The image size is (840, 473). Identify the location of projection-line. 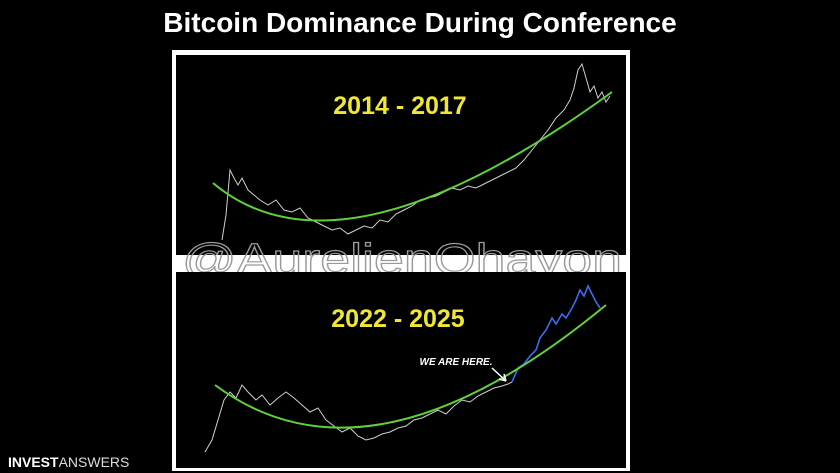
(556, 333).